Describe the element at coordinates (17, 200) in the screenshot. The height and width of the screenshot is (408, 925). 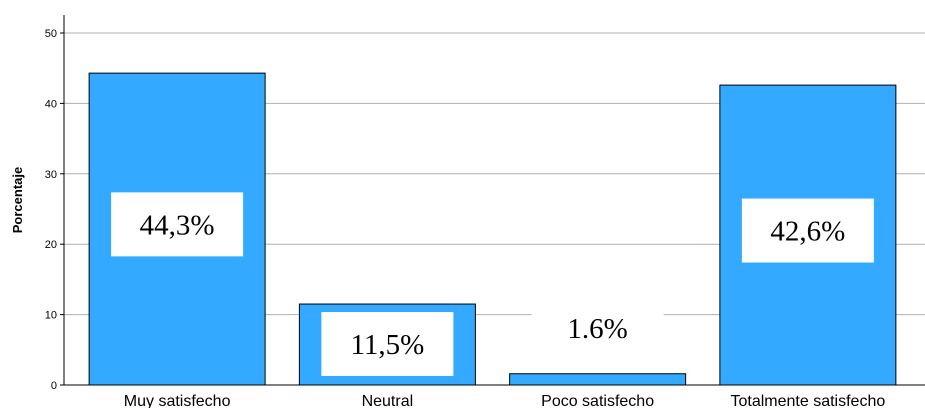
I see `y-axis-label: Porcentaje` at that location.